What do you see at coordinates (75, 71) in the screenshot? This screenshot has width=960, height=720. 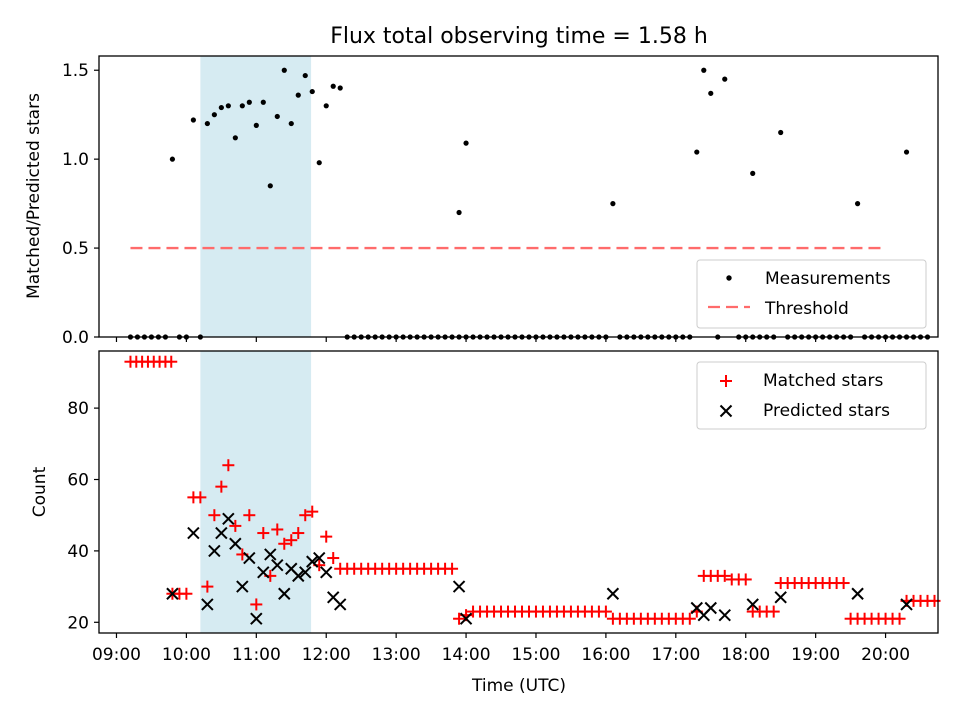 I see `y-tick-label: 1.5` at bounding box center [75, 71].